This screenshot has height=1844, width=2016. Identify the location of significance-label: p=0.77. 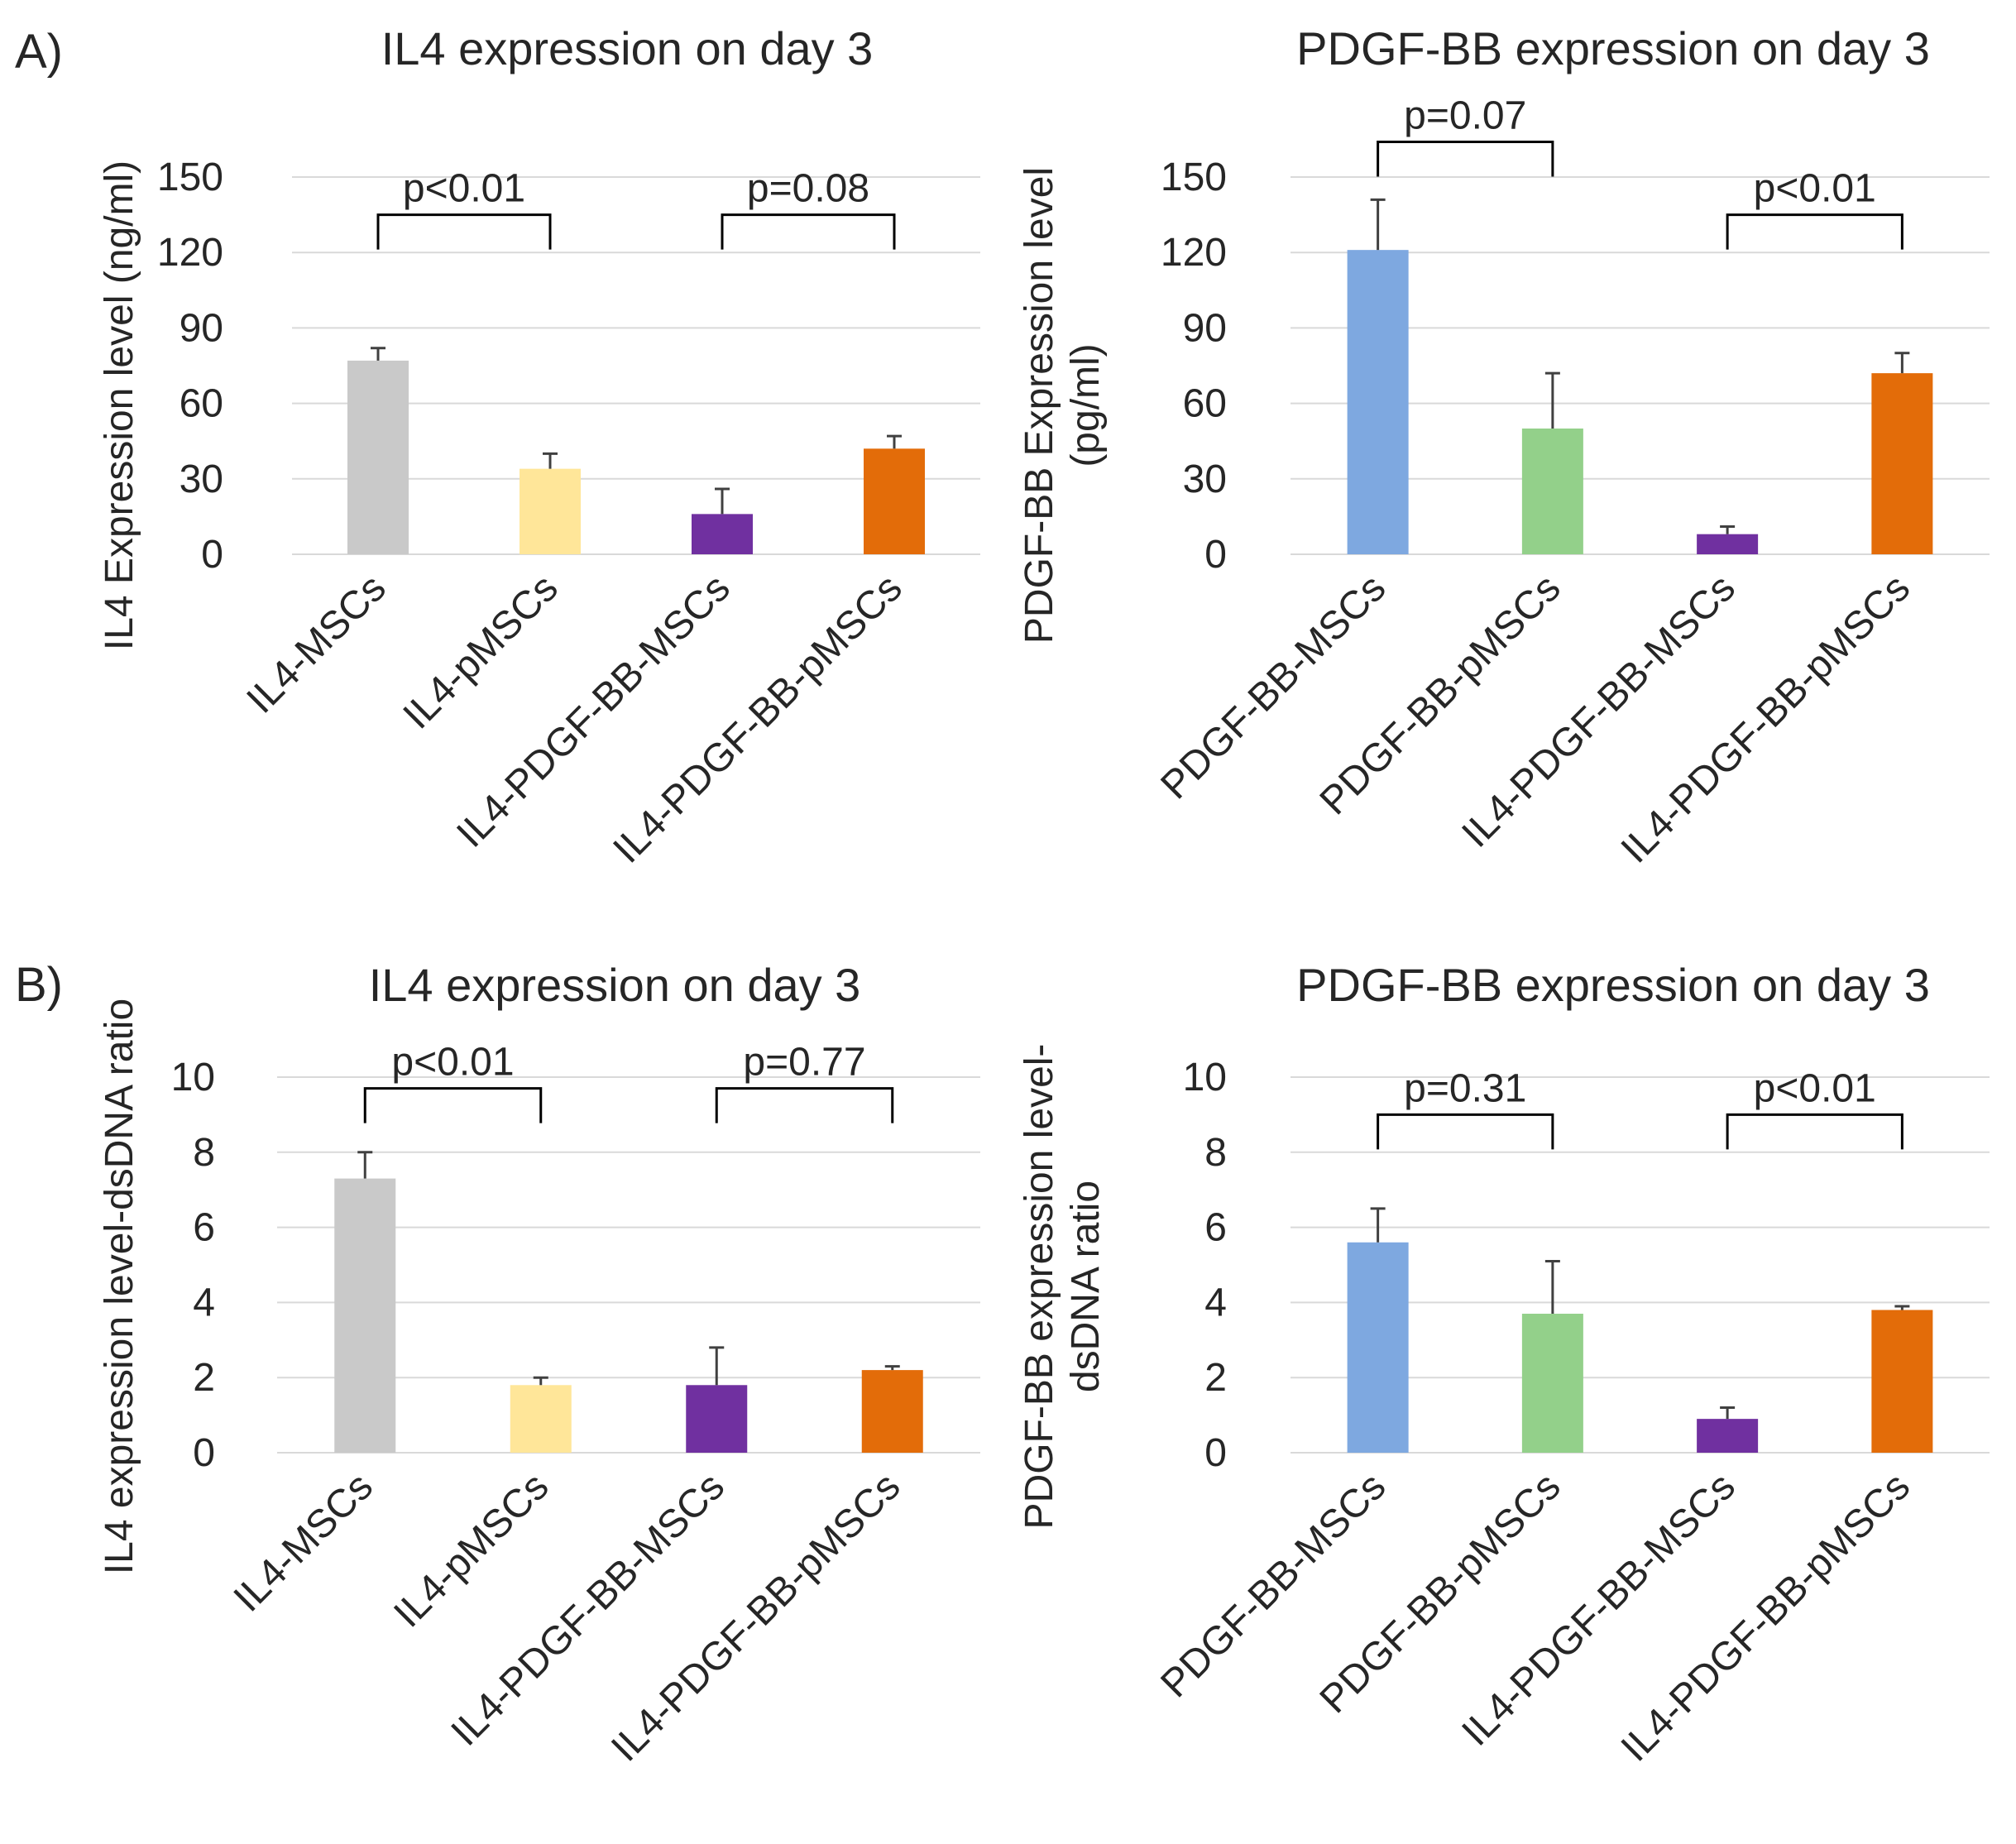
(804, 1063).